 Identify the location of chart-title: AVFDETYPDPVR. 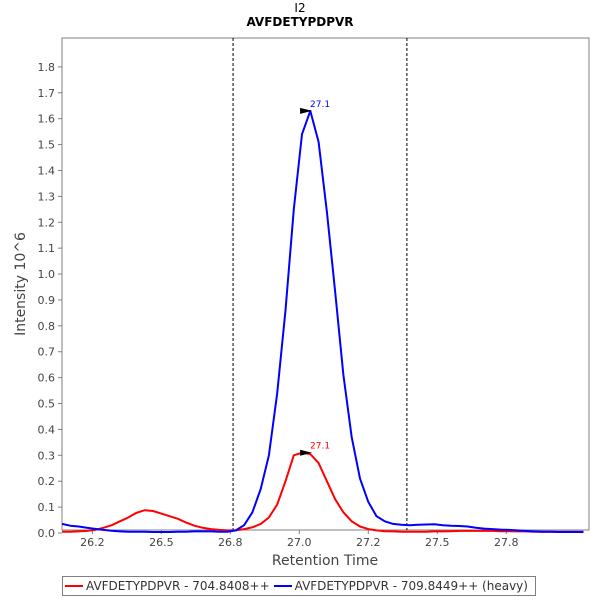
(299, 22).